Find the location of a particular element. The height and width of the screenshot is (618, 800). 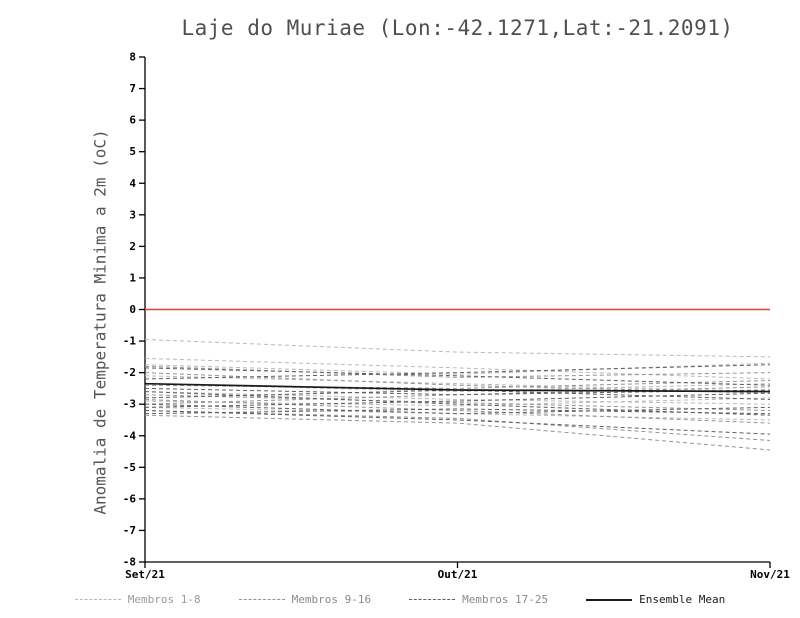

y-tick-label: -8 is located at coordinates (129, 562).